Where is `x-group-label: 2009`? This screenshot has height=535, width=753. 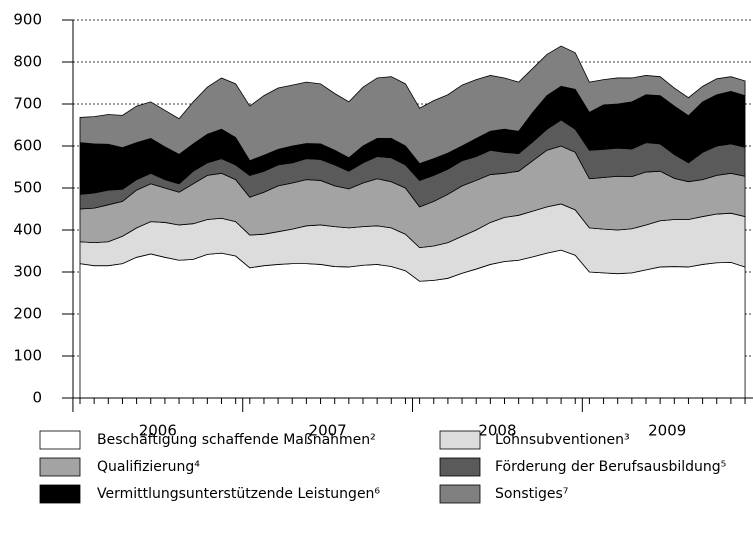
x-group-label: 2009 is located at coordinates (667, 431).